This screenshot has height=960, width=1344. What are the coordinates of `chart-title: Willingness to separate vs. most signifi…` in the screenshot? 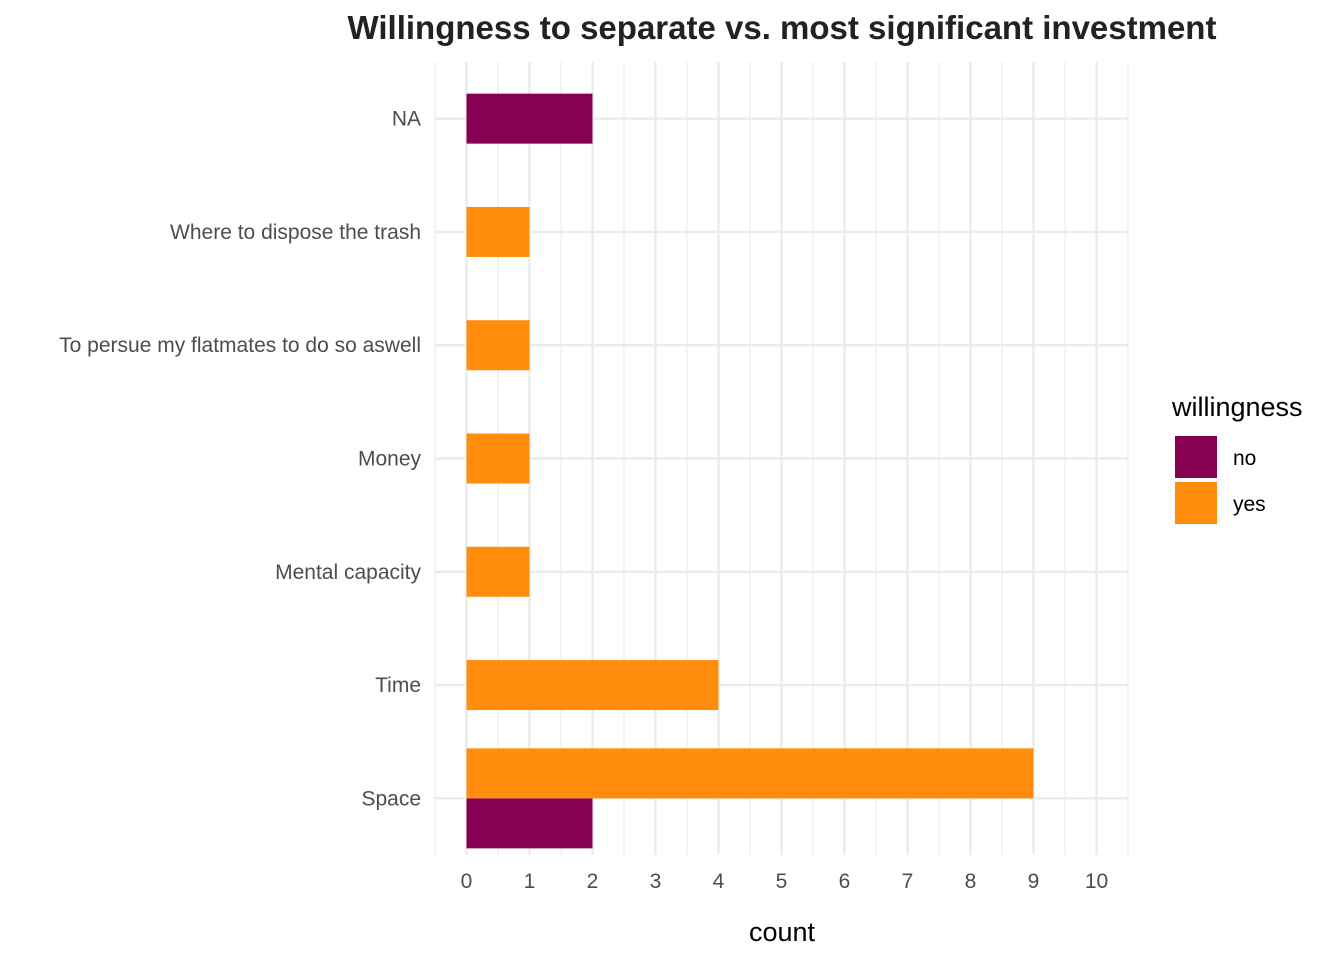 It's located at (782, 27).